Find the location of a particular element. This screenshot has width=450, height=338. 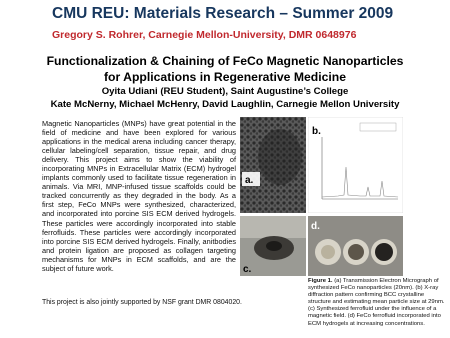

panel-label: a. is located at coordinates (249, 180).